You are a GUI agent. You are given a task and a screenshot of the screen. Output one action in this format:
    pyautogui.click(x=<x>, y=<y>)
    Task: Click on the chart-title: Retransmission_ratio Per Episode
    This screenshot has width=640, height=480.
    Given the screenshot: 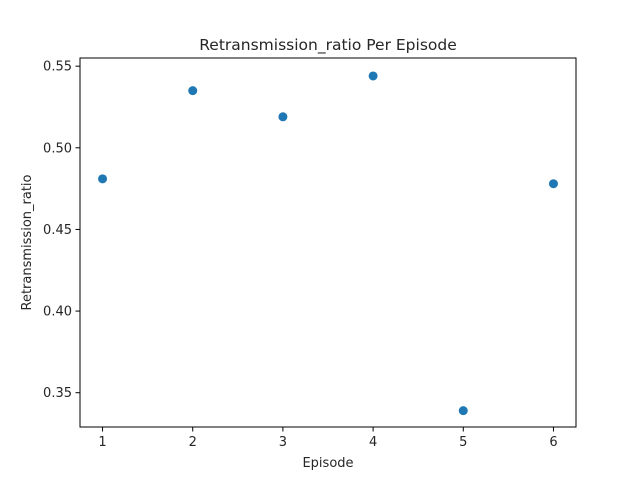 What is the action you would take?
    pyautogui.click(x=328, y=45)
    